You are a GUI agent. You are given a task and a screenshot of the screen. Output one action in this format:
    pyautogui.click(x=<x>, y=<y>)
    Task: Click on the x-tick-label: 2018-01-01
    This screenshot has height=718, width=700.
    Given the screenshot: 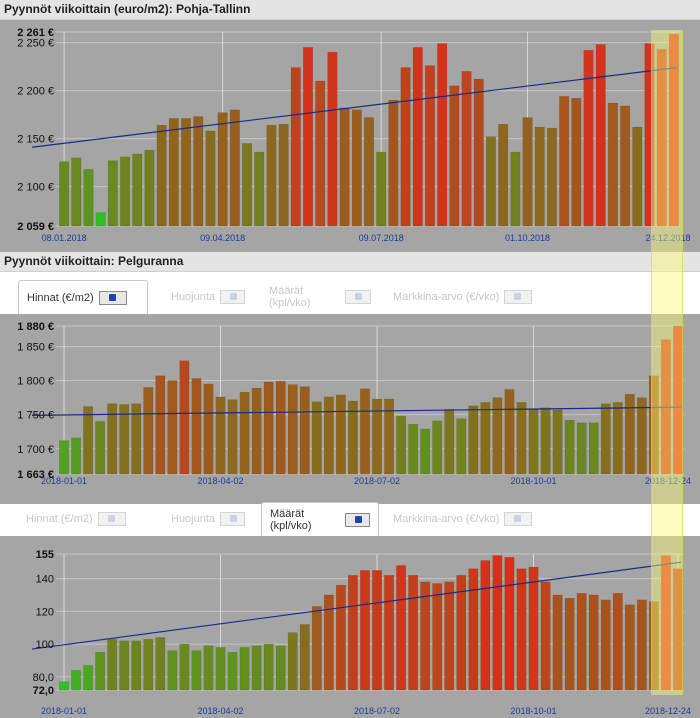 What is the action you would take?
    pyautogui.click(x=64, y=711)
    